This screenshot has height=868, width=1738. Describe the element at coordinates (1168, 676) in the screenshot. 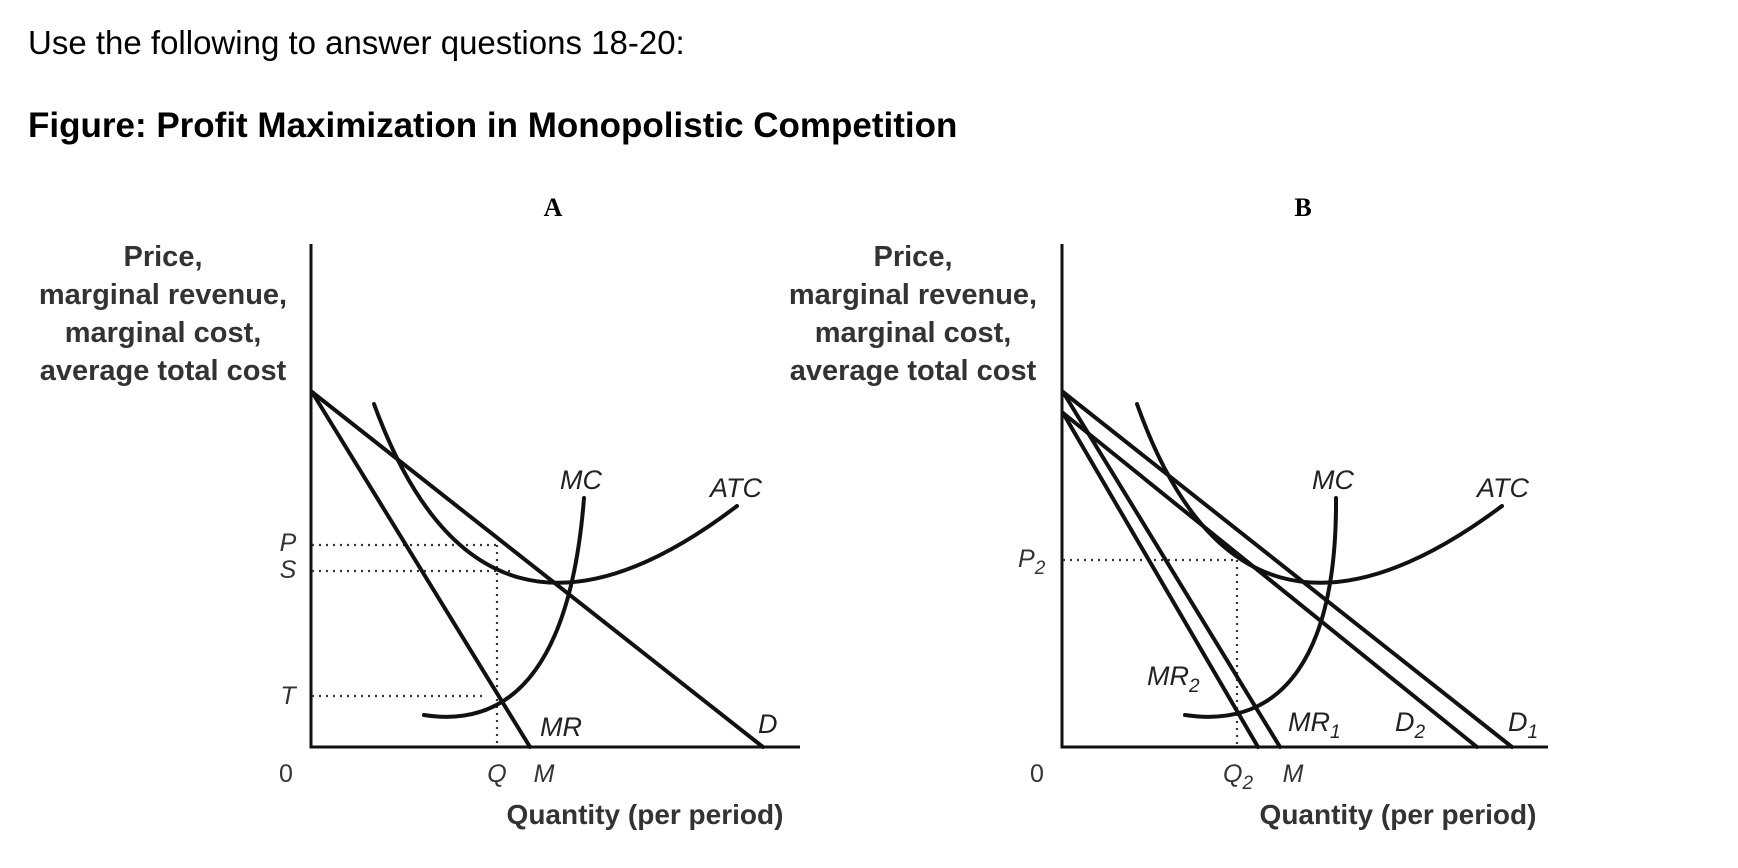

I see `panel-b-mr-2-label-main: MR` at that location.